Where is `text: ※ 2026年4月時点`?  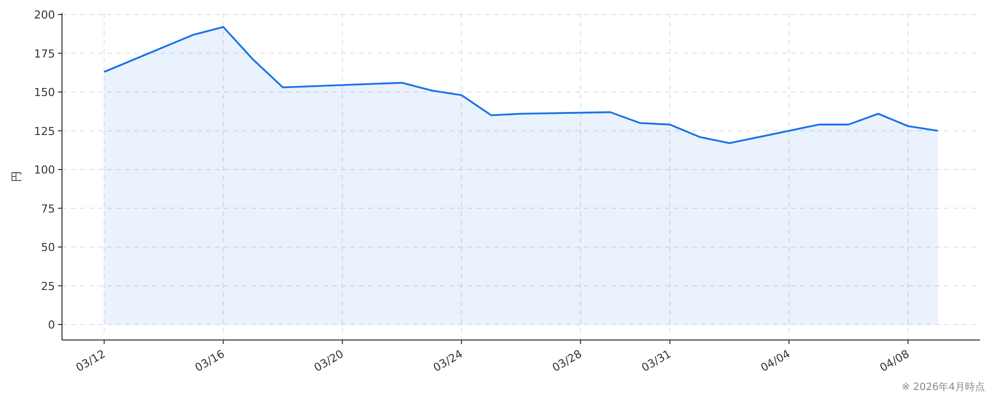
text: ※ 2026年4月時点 is located at coordinates (943, 387).